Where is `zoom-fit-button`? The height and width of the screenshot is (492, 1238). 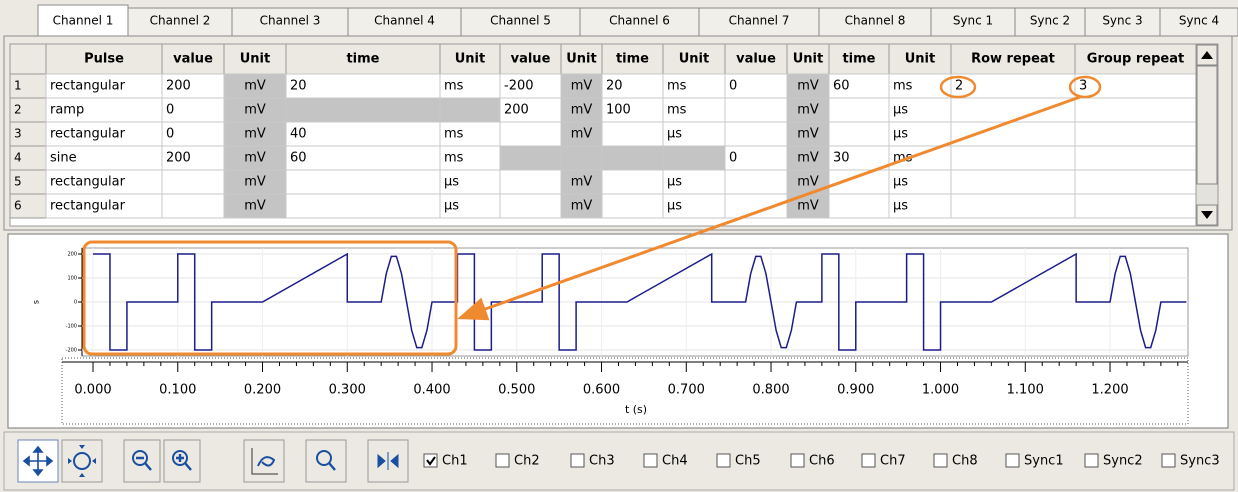 zoom-fit-button is located at coordinates (326, 461).